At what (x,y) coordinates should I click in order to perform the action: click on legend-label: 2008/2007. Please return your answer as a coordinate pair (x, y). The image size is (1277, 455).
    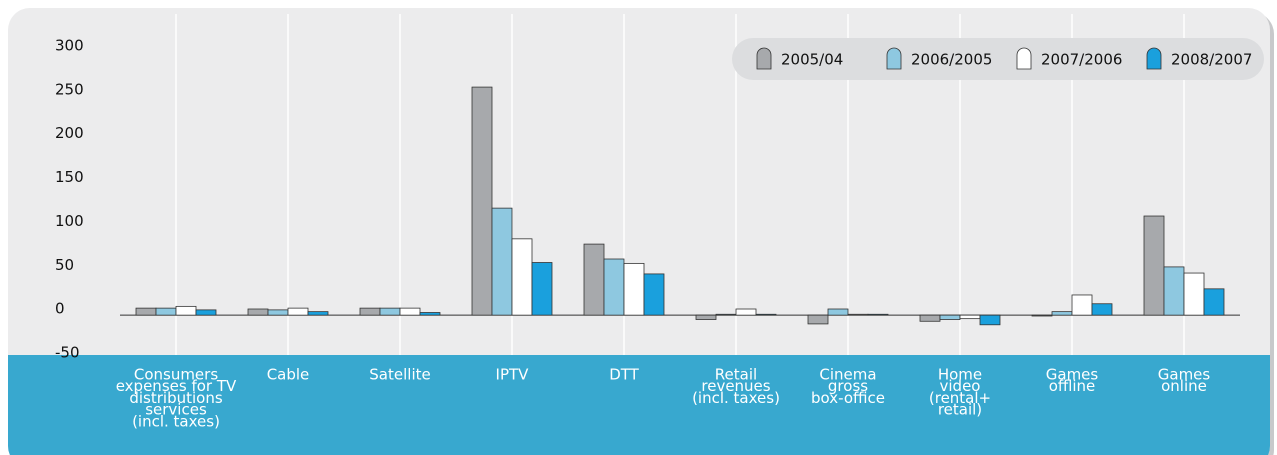
    Looking at the image, I should click on (1211, 60).